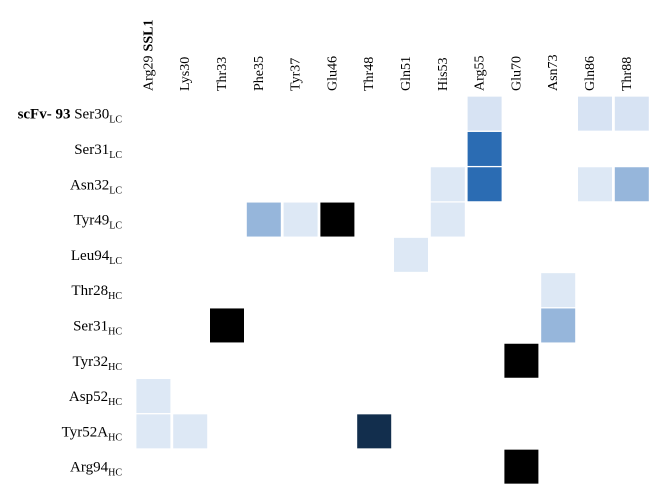  What do you see at coordinates (98, 222) in the screenshot?
I see `row-label: Tyr49LC` at bounding box center [98, 222].